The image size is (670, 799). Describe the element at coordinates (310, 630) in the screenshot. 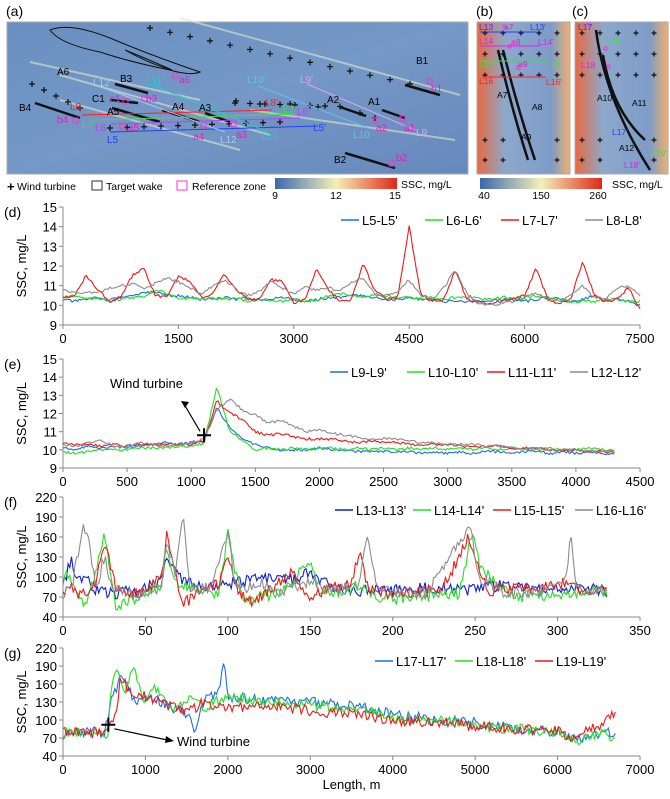

I see `x-tick-label: 150` at that location.